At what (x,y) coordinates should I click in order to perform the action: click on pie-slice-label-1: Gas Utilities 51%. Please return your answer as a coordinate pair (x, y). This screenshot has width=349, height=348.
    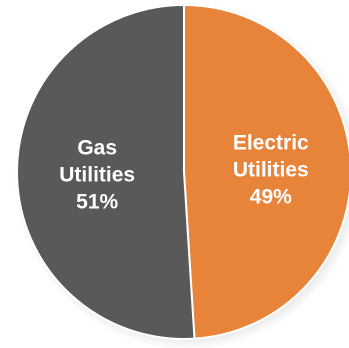
    Looking at the image, I should click on (97, 175).